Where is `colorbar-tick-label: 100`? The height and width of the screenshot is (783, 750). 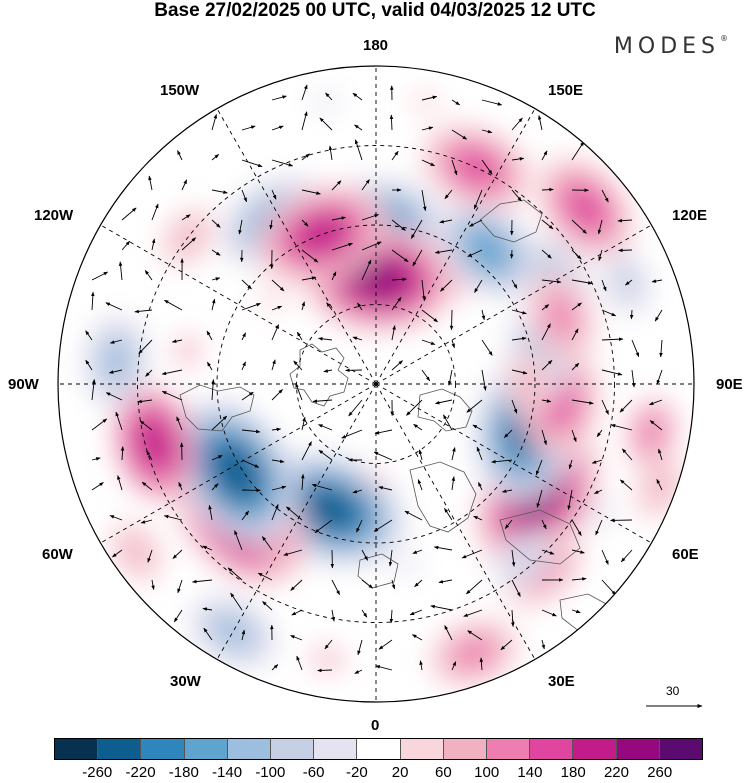
colorbar-tick-label: 100 is located at coordinates (487, 772).